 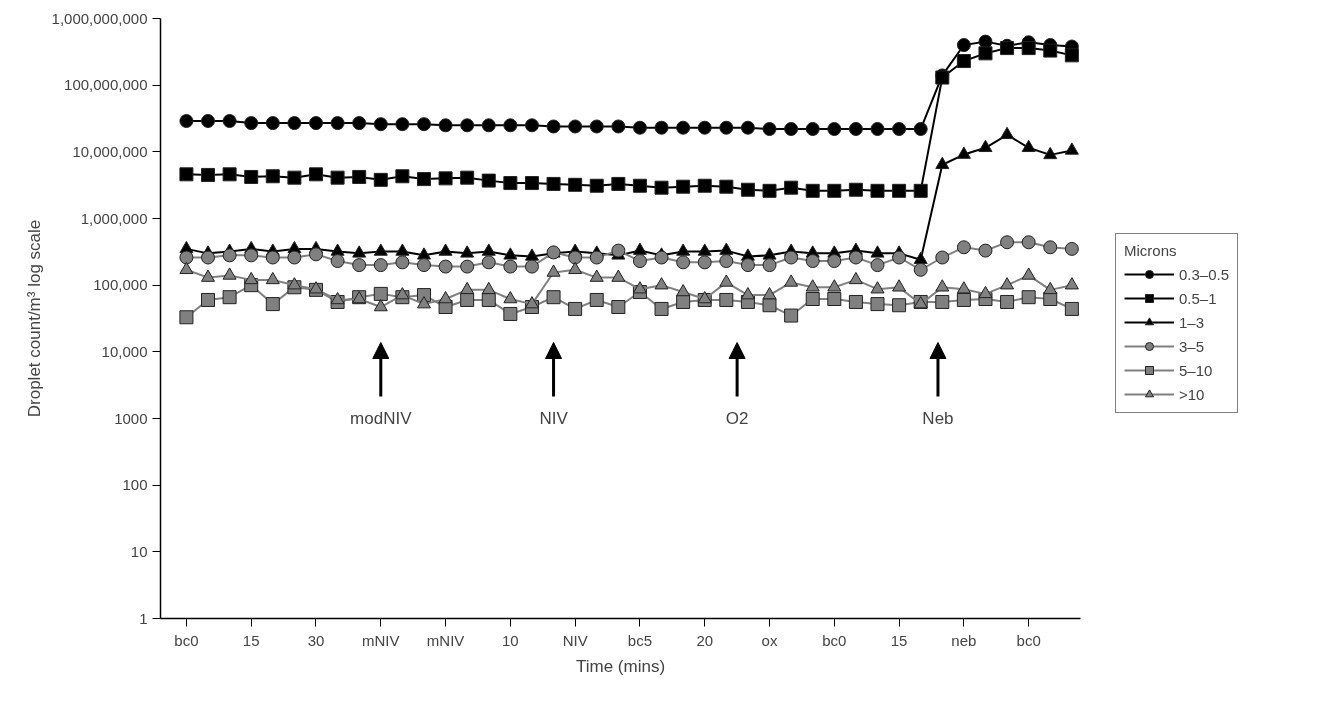 What do you see at coordinates (510, 640) in the screenshot?
I see `x-tick-label: 10` at bounding box center [510, 640].